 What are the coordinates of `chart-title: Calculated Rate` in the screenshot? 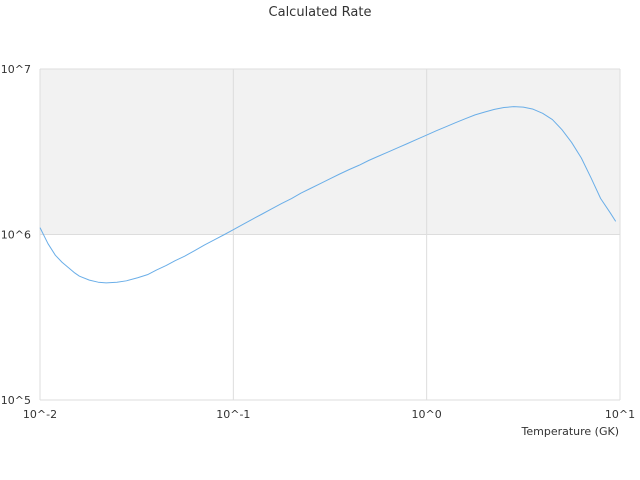 It's located at (320, 12).